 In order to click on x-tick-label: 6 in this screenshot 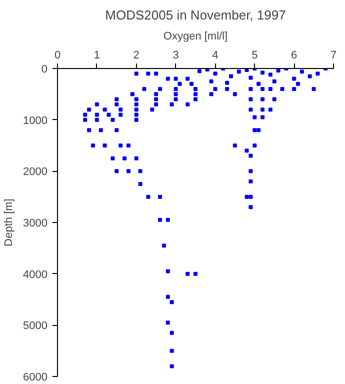, I will do `click(294, 56)`.